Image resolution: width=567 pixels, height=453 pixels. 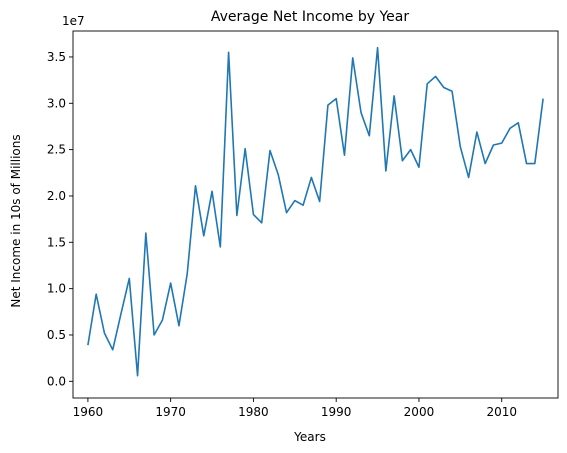 What do you see at coordinates (170, 412) in the screenshot?
I see `x-tick-label: 1970` at bounding box center [170, 412].